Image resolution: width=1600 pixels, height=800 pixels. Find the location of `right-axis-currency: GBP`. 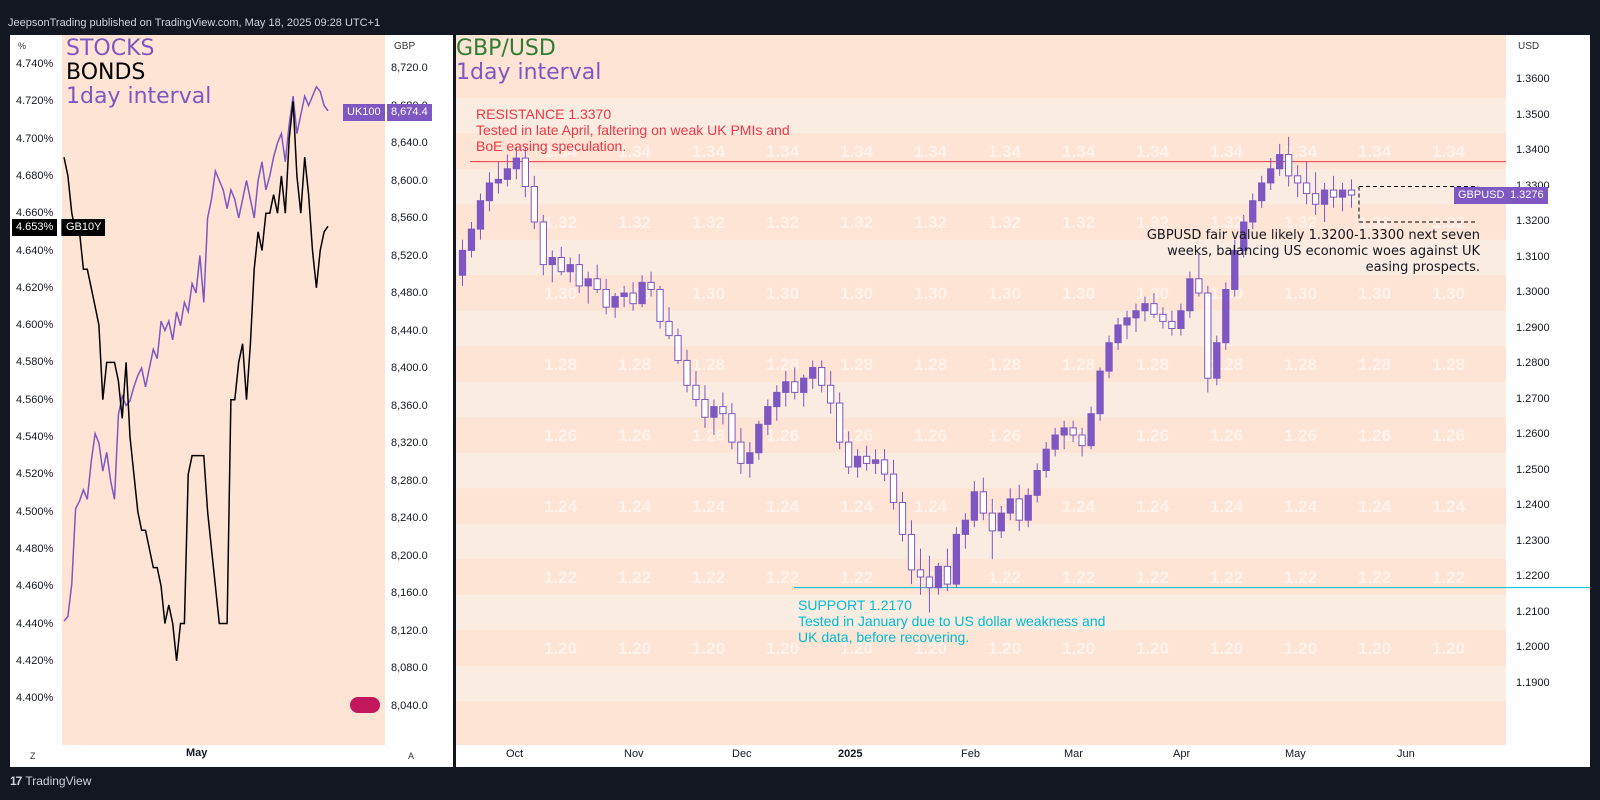

right-axis-currency: GBP is located at coordinates (405, 46).